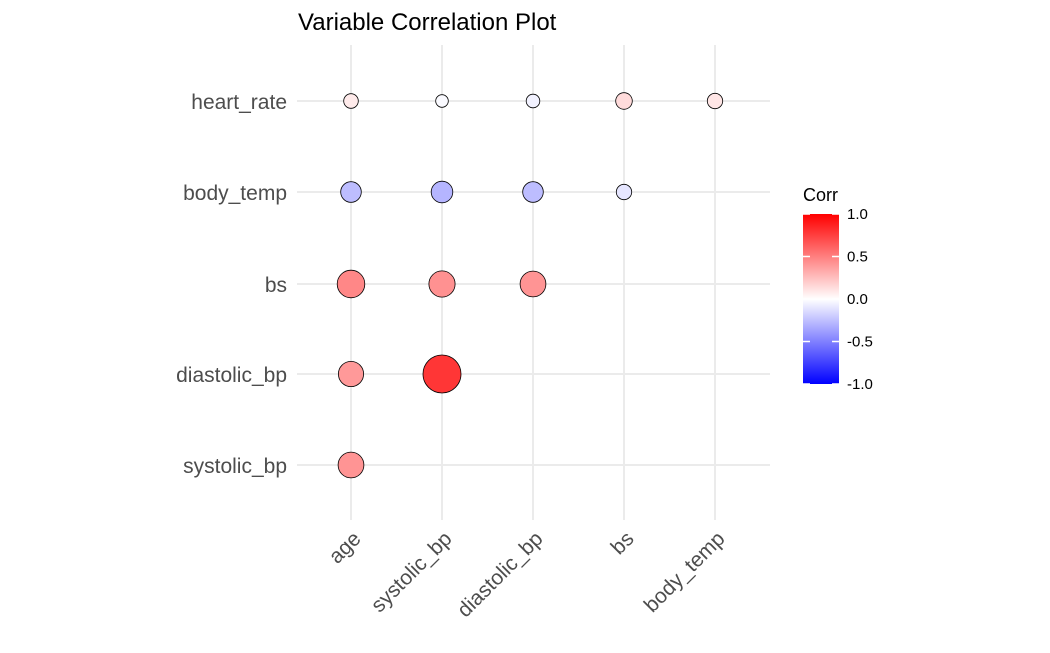  What do you see at coordinates (427, 22) in the screenshot?
I see `chart-title: Variable Correlation Plot` at bounding box center [427, 22].